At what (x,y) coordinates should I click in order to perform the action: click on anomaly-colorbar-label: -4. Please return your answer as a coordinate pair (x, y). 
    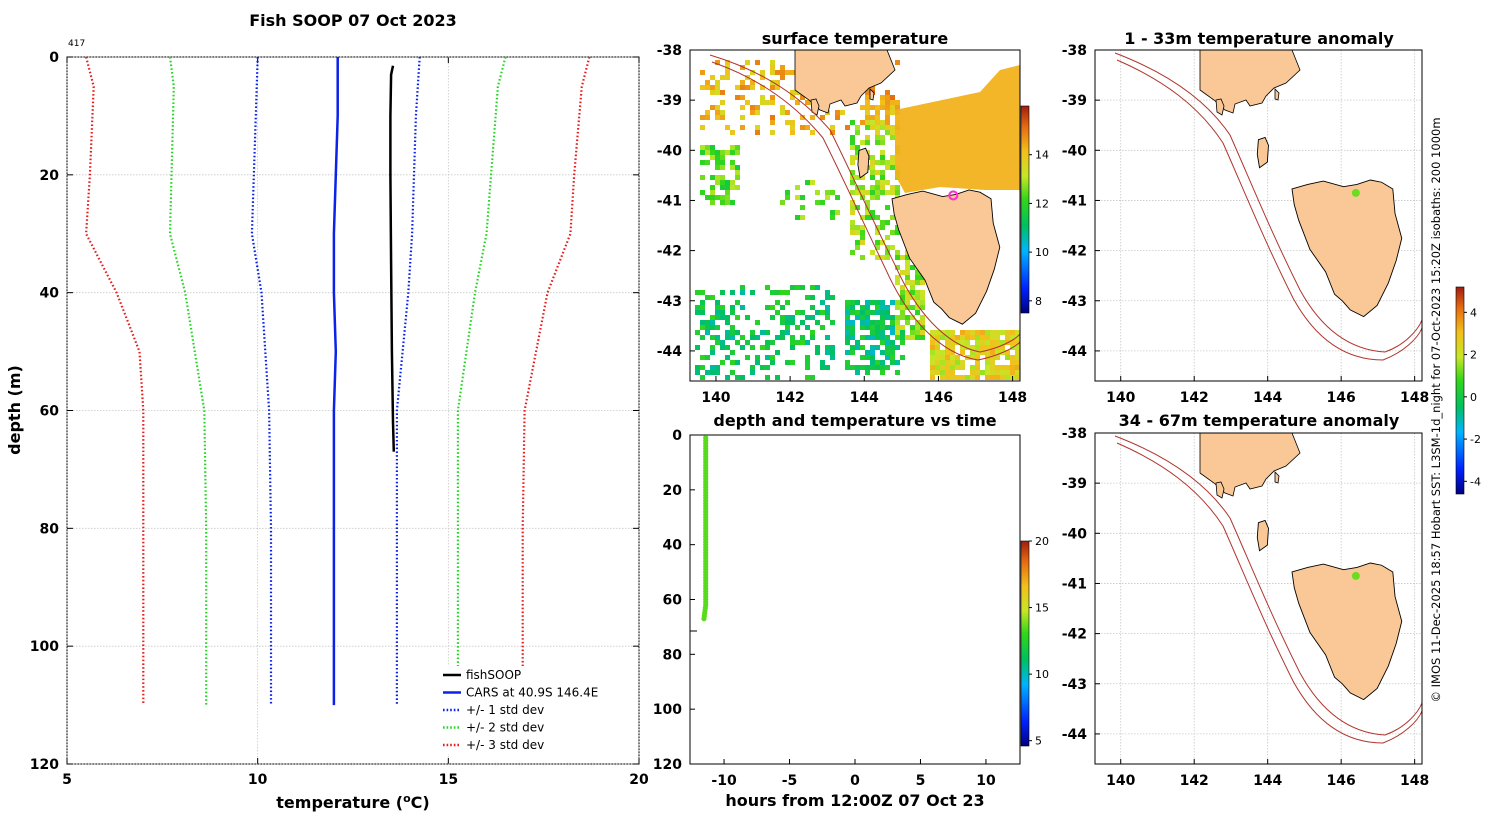
    Looking at the image, I should click on (1475, 481).